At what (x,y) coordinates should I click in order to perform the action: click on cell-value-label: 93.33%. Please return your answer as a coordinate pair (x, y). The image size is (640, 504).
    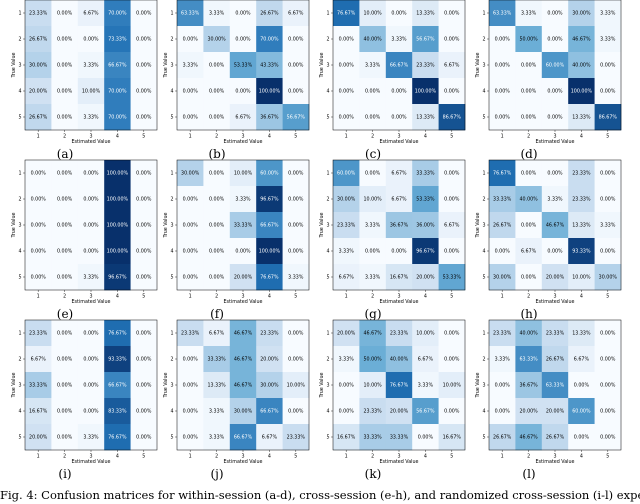
    Looking at the image, I should click on (581, 252).